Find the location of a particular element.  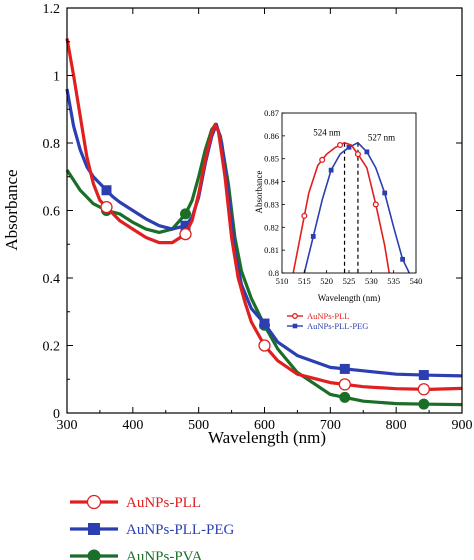

inset-y-tick-label: 0.82 is located at coordinates (271, 227).